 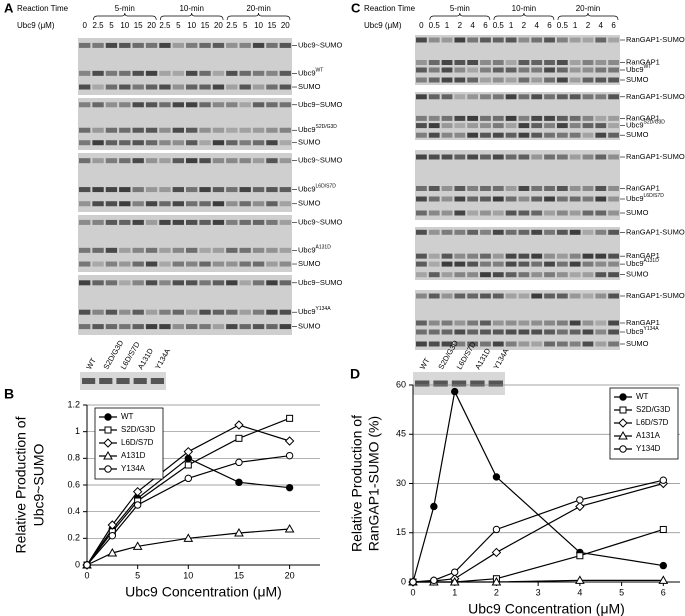 What do you see at coordinates (638, 69) in the screenshot?
I see `band-label: Ubc9WT` at bounding box center [638, 69].